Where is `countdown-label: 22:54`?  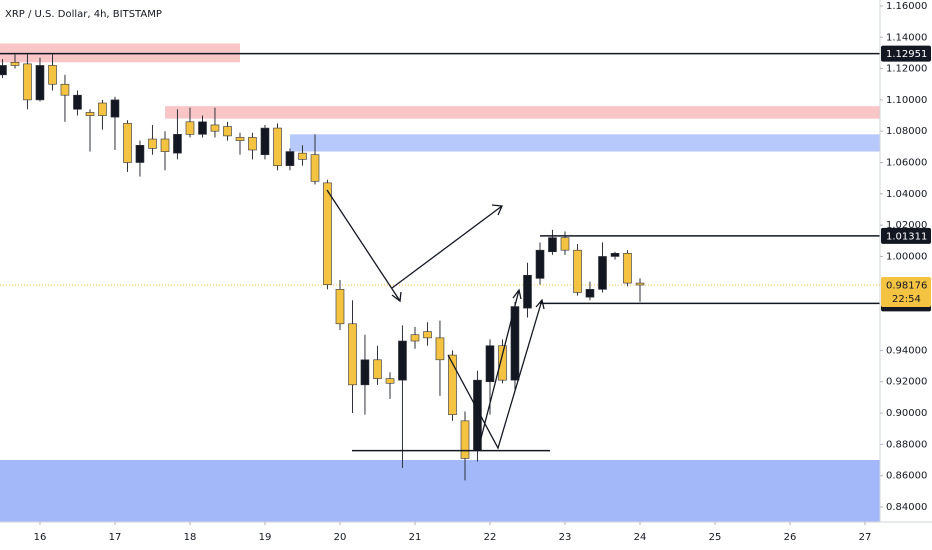
countdown-label: 22:54 is located at coordinates (906, 299).